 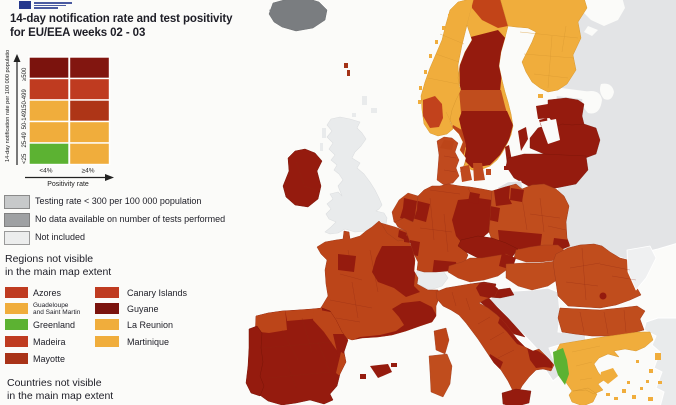 I want to click on svg-text: 150-499, so click(x=25, y=100).